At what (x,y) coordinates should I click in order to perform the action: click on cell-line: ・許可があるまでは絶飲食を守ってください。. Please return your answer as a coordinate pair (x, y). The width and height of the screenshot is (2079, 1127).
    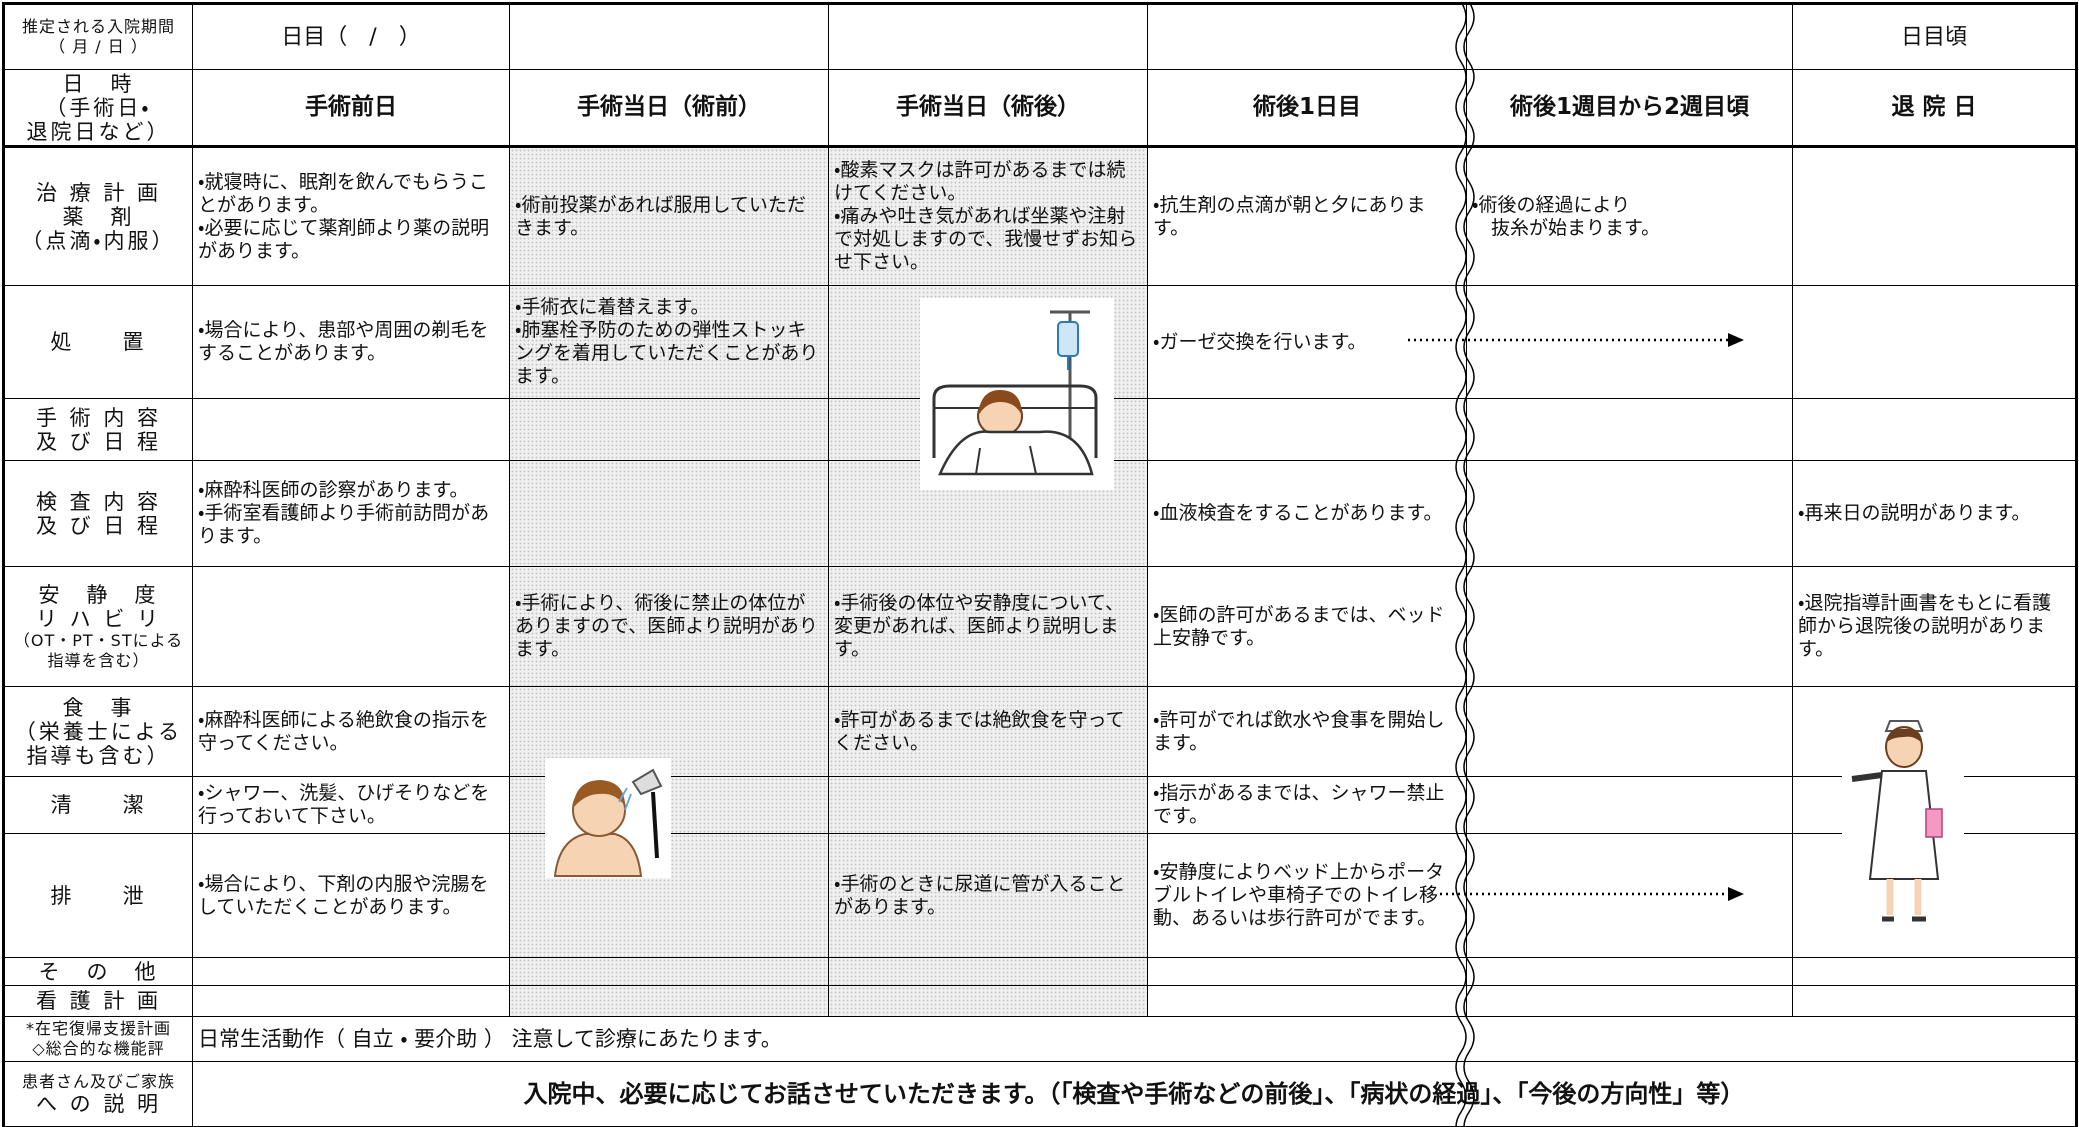
    Looking at the image, I should click on (979, 731).